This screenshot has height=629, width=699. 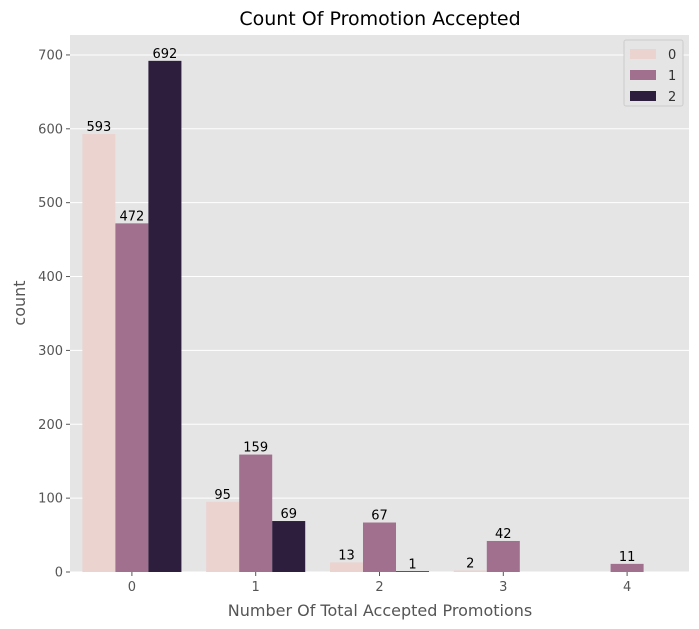 I want to click on legend-label: 2, so click(x=672, y=97).